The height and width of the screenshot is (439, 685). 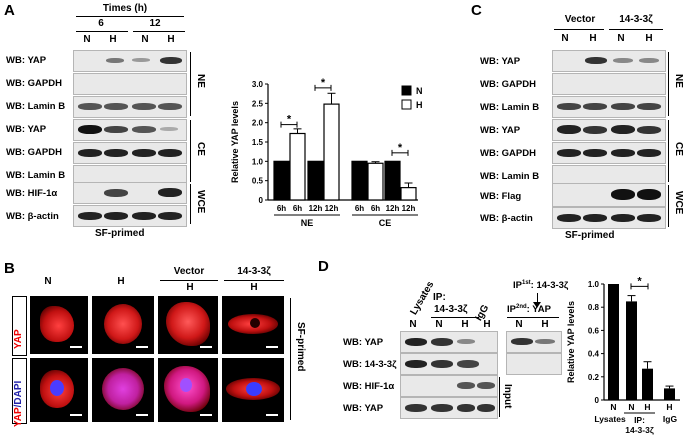 I want to click on ip1-label: IP1st: 14-3-3ζ, so click(x=541, y=286).